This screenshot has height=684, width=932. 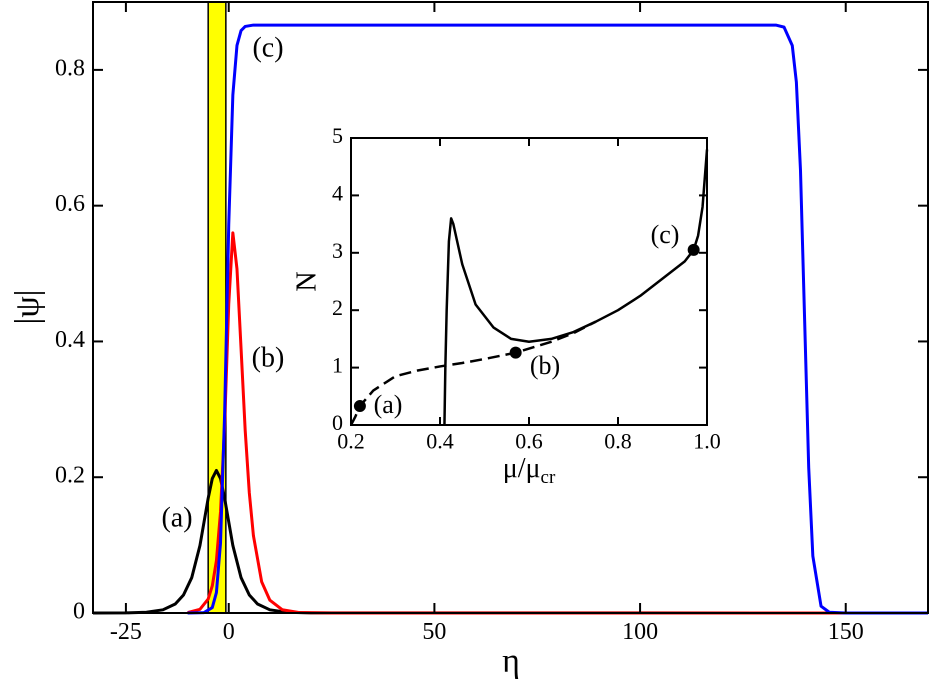 I want to click on x-axis-label-main: μ/μ, so click(x=522, y=468).